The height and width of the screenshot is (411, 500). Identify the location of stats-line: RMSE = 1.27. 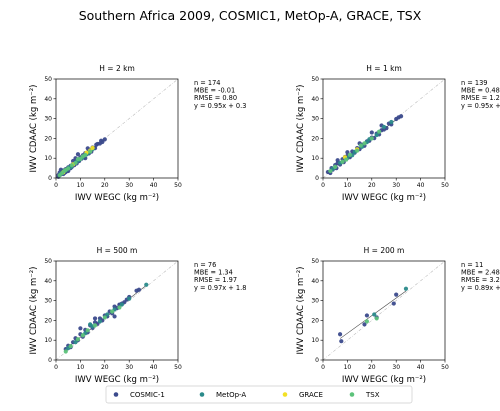
(480, 98).